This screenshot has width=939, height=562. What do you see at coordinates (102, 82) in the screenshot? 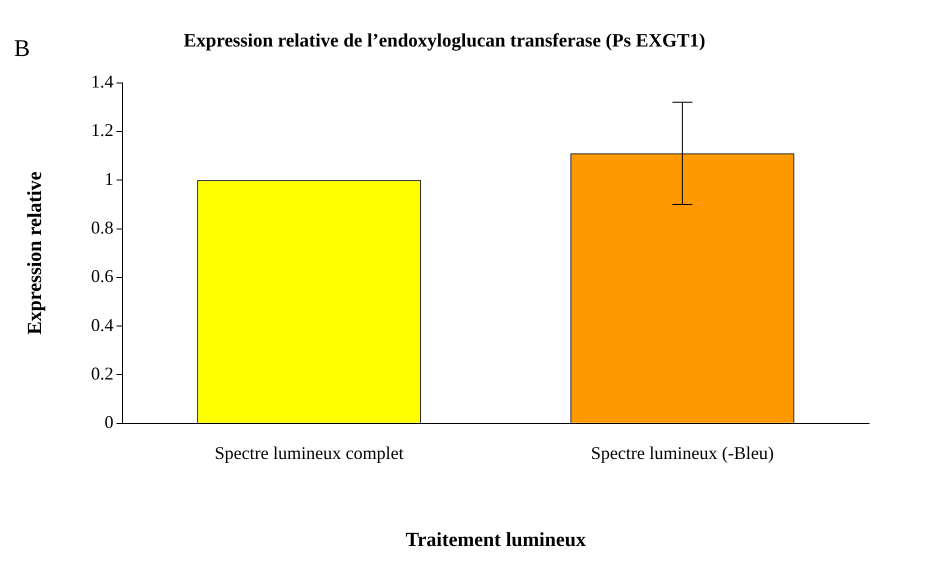
I see `y-tick-label: 1.4` at bounding box center [102, 82].